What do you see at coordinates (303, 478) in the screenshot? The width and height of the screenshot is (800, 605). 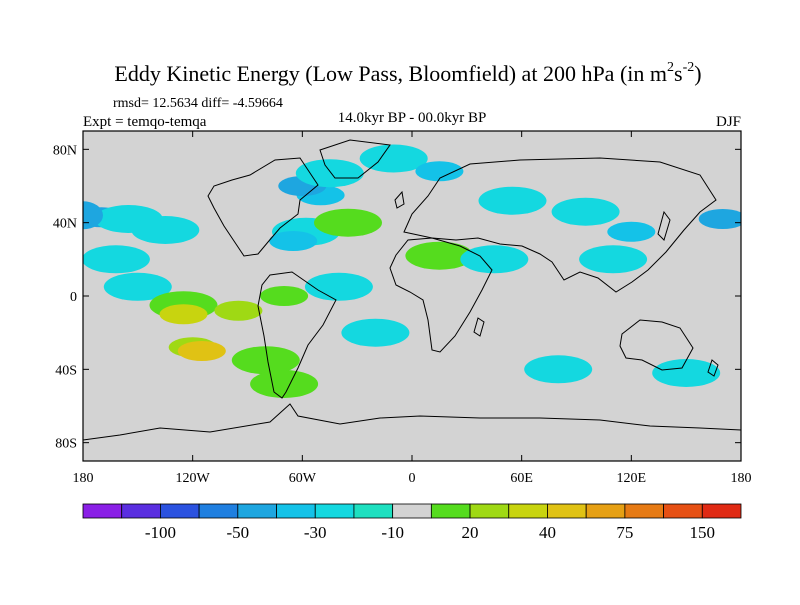 I see `x-tick-label-2: 60W` at bounding box center [303, 478].